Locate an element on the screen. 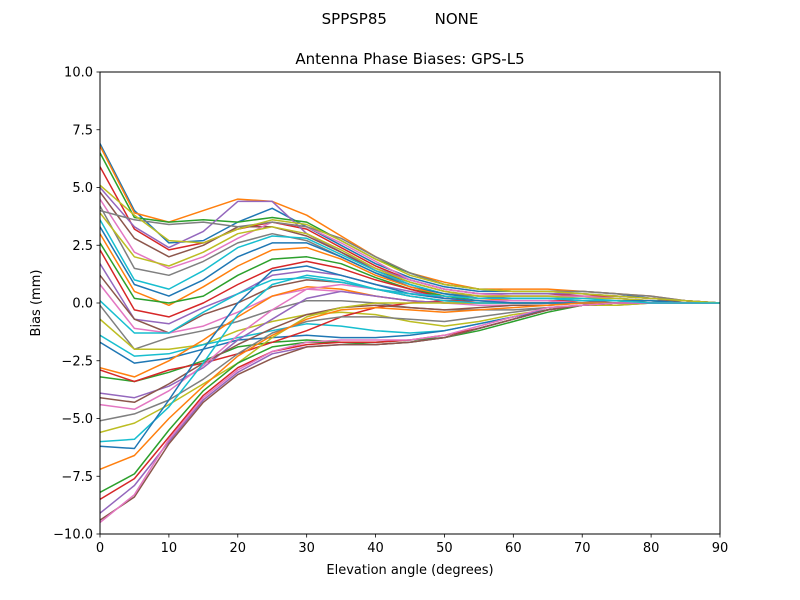 Image resolution: width=800 pixels, height=600 pixels. x-axis-label: Elevation angle (degrees) is located at coordinates (409, 570).